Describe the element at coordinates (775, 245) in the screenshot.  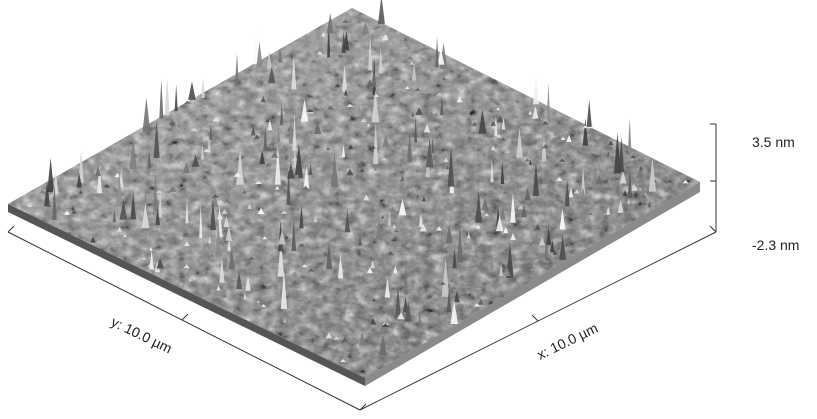
I see `z-axis-min-label: -2.3 nm` at that location.